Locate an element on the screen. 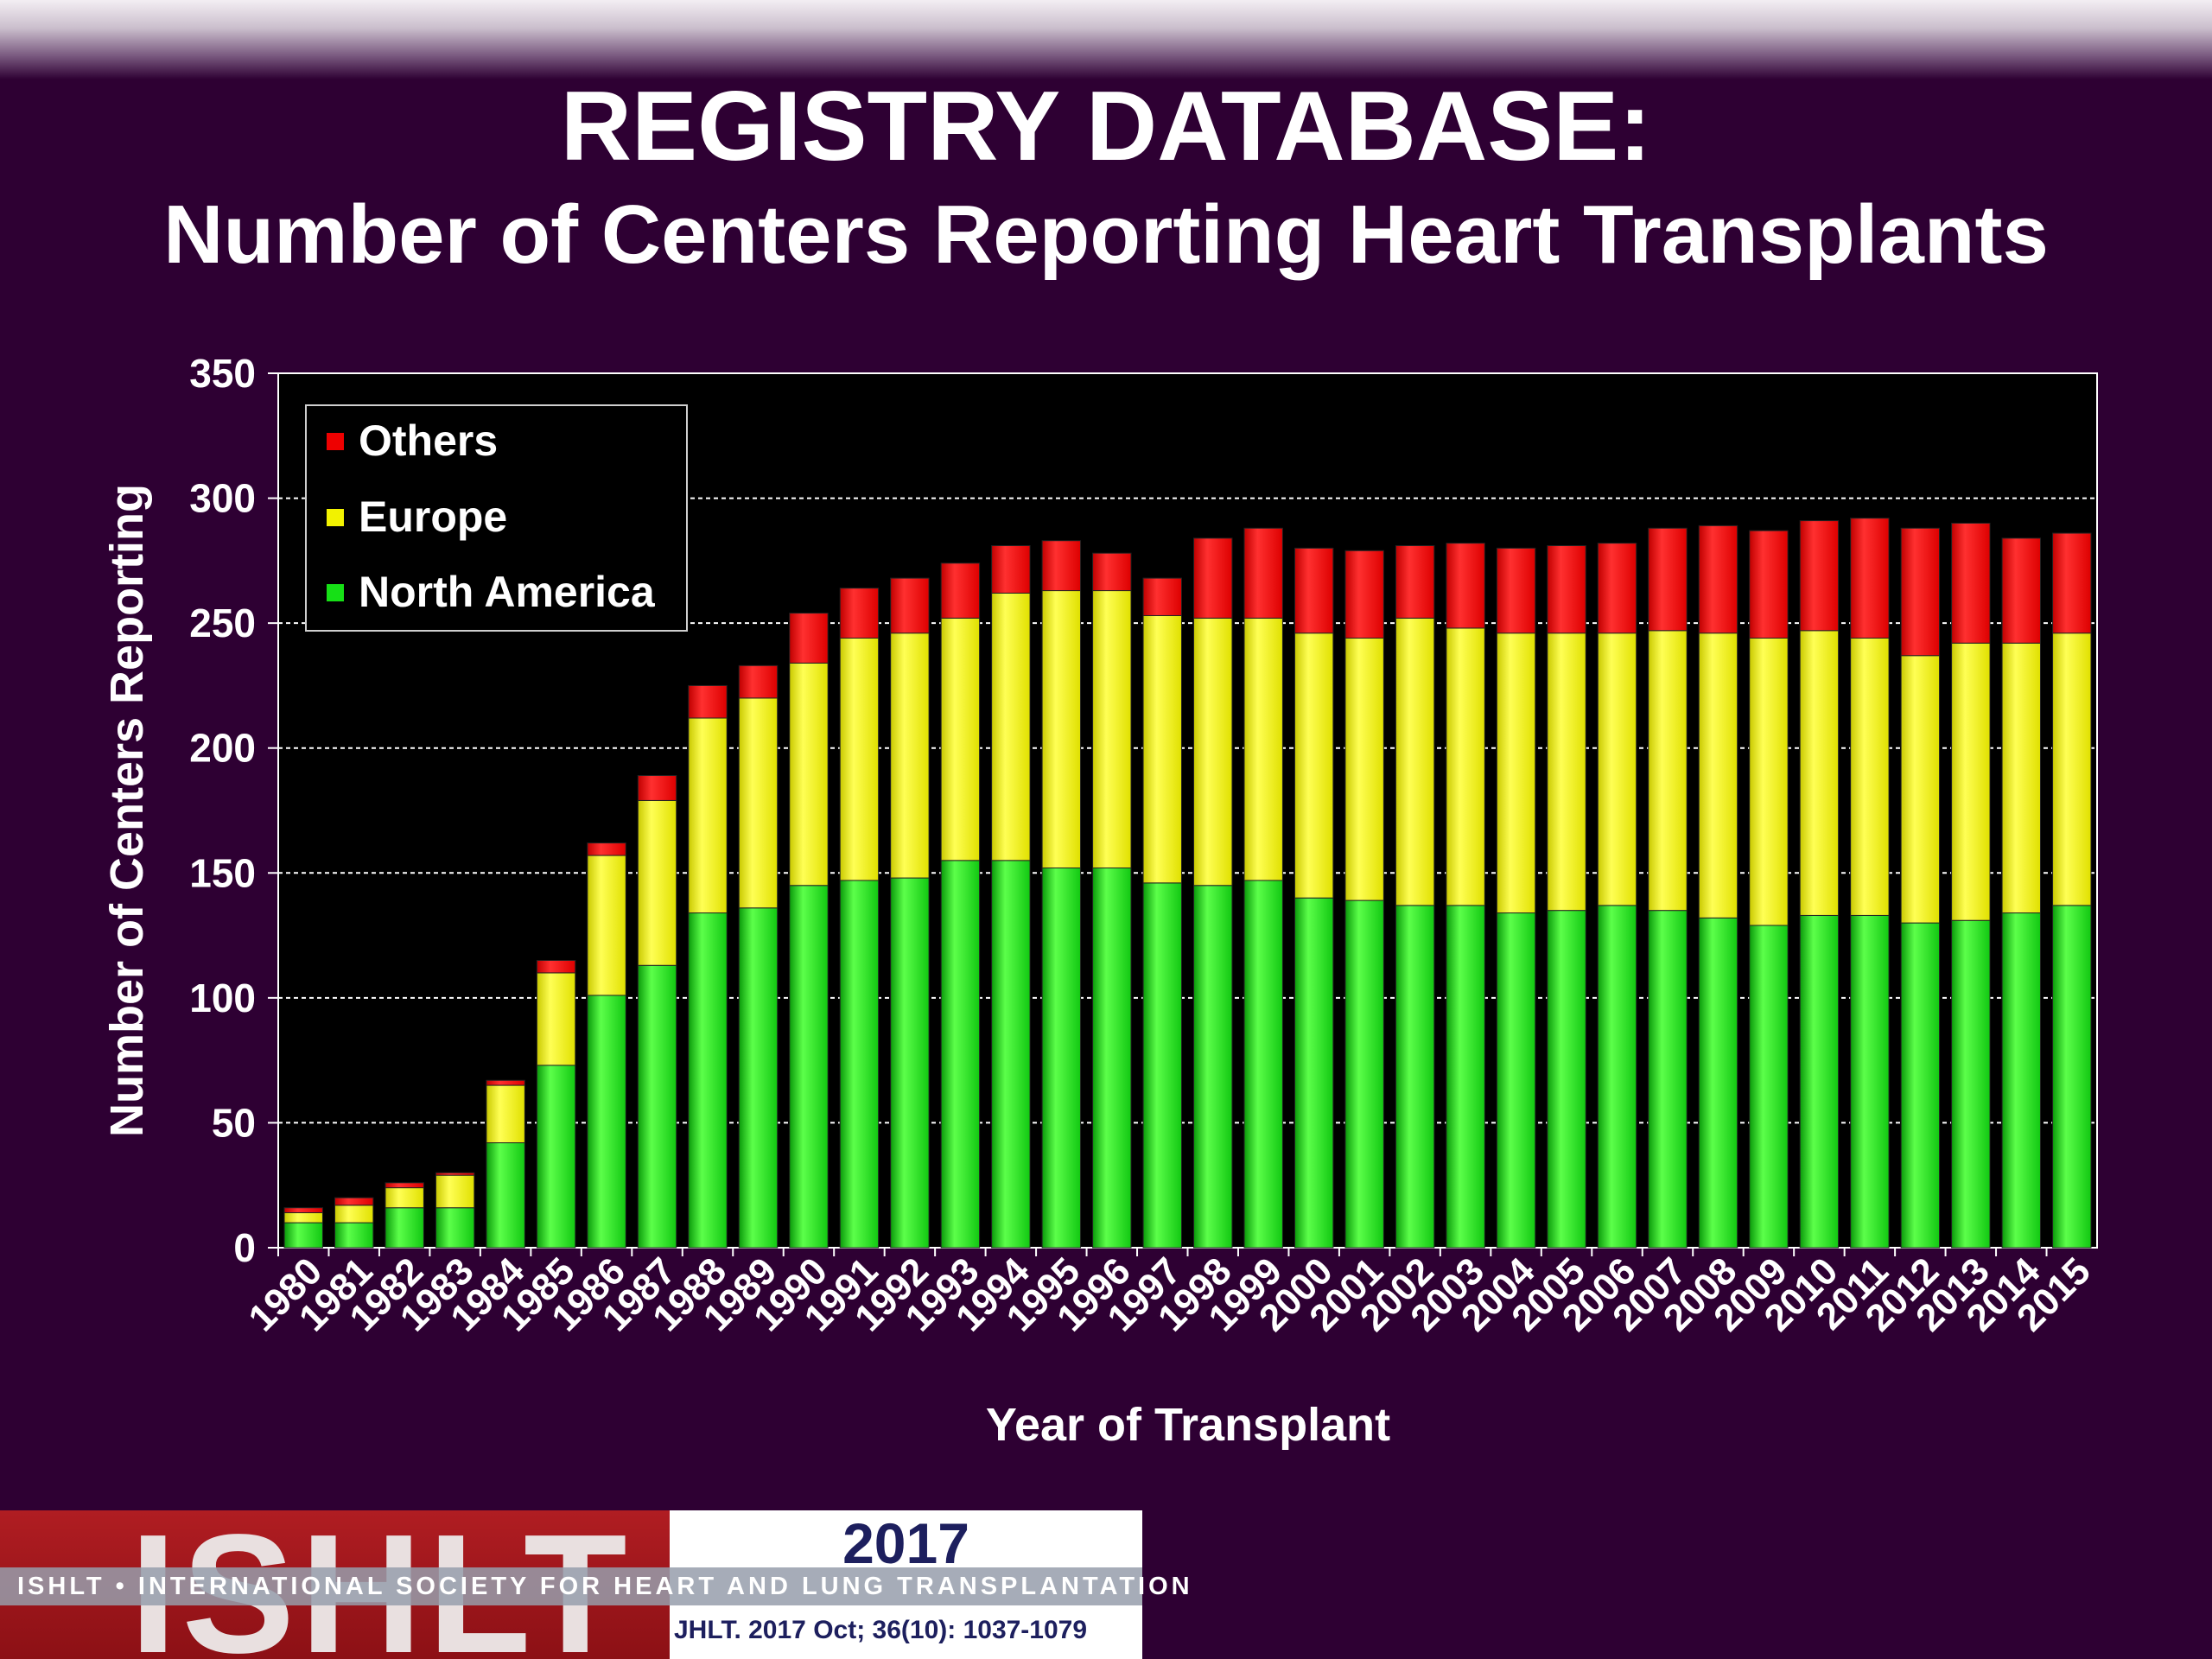  bar-north-america-1983 is located at coordinates (455, 1228).